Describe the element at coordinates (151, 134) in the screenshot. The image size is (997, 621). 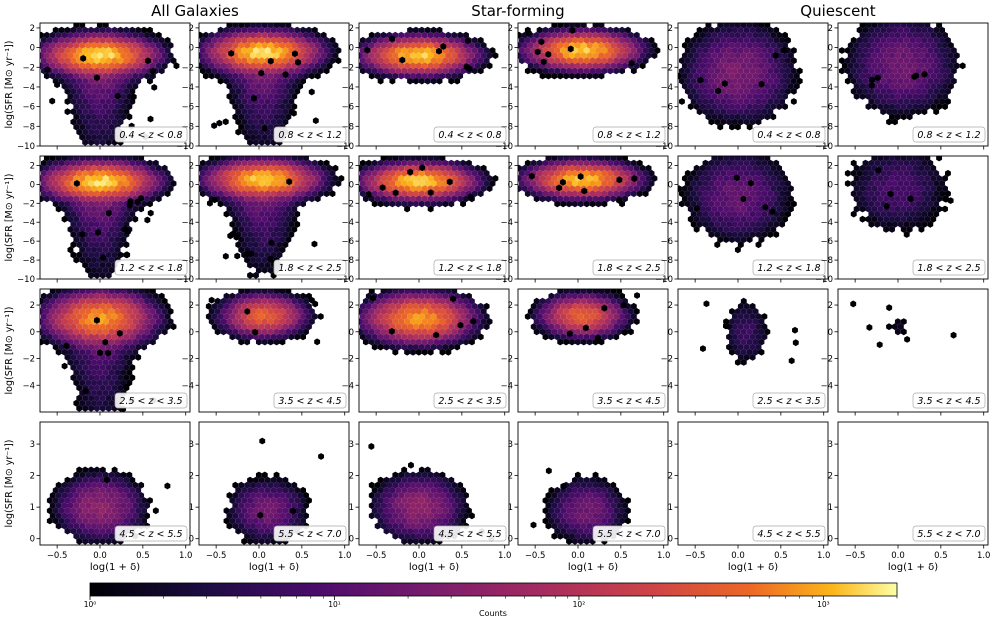
I see `redshift-label-box` at that location.